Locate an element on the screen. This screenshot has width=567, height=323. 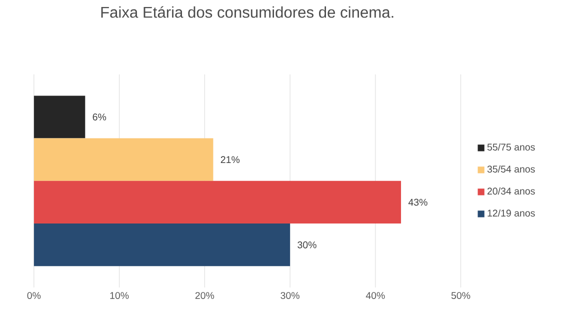
x-tick-label: 0% is located at coordinates (34, 296).